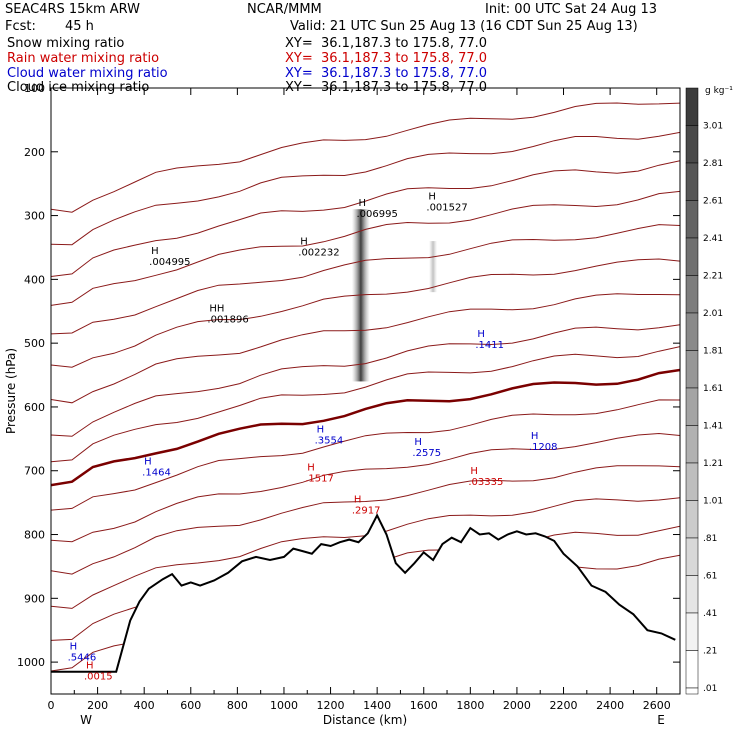 Image resolution: width=740 pixels, height=740 pixels. I want to click on maximum-label: H.2917, so click(366, 506).